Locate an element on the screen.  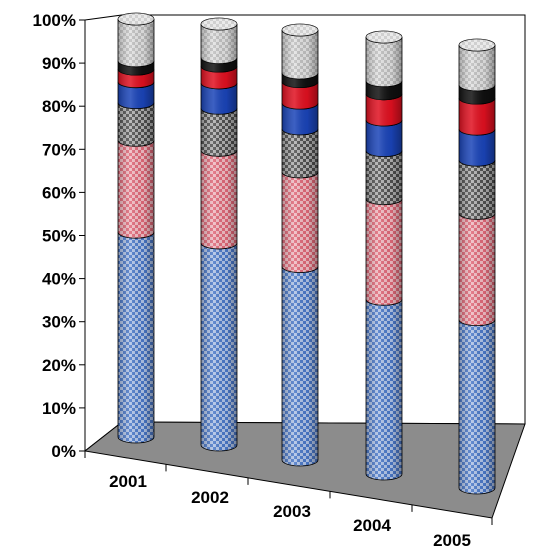
x-axis: 2001 2002 2003 2004 2005 is located at coordinates (288, 500).